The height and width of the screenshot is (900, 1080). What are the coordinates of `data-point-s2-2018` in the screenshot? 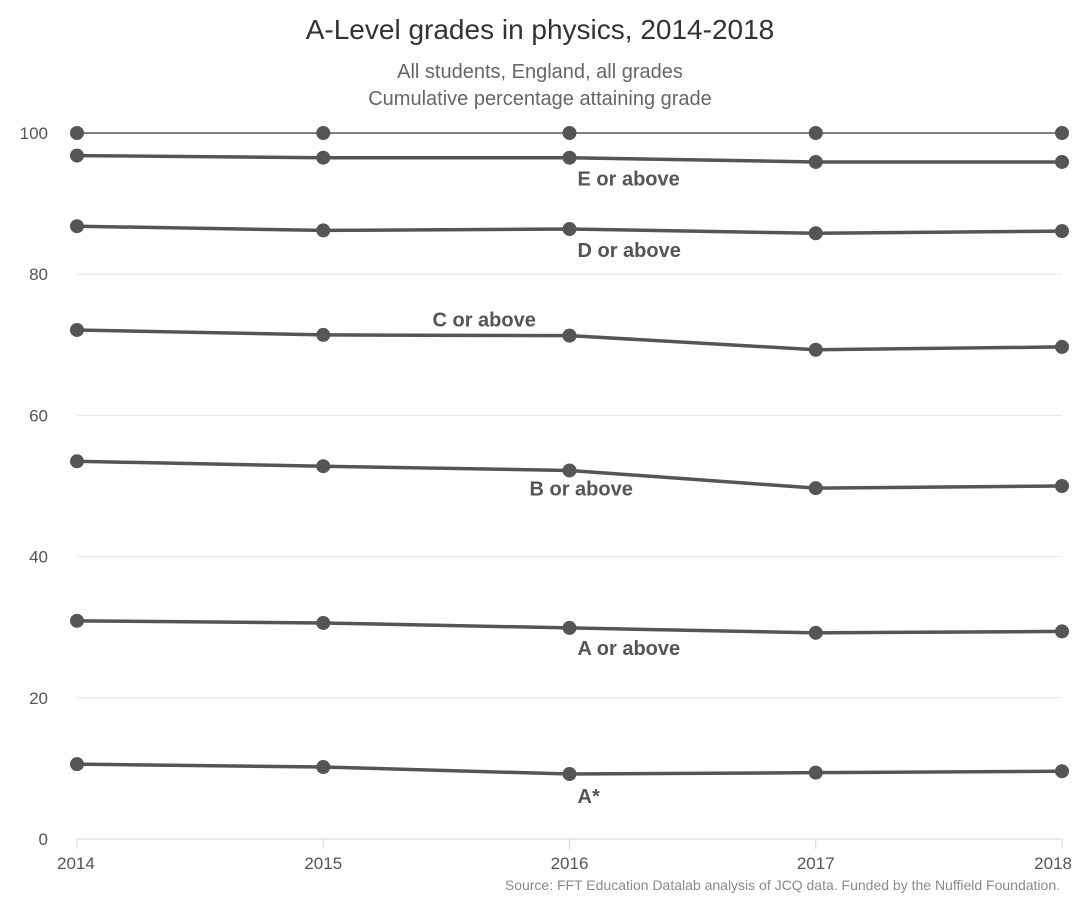 It's located at (1062, 231).